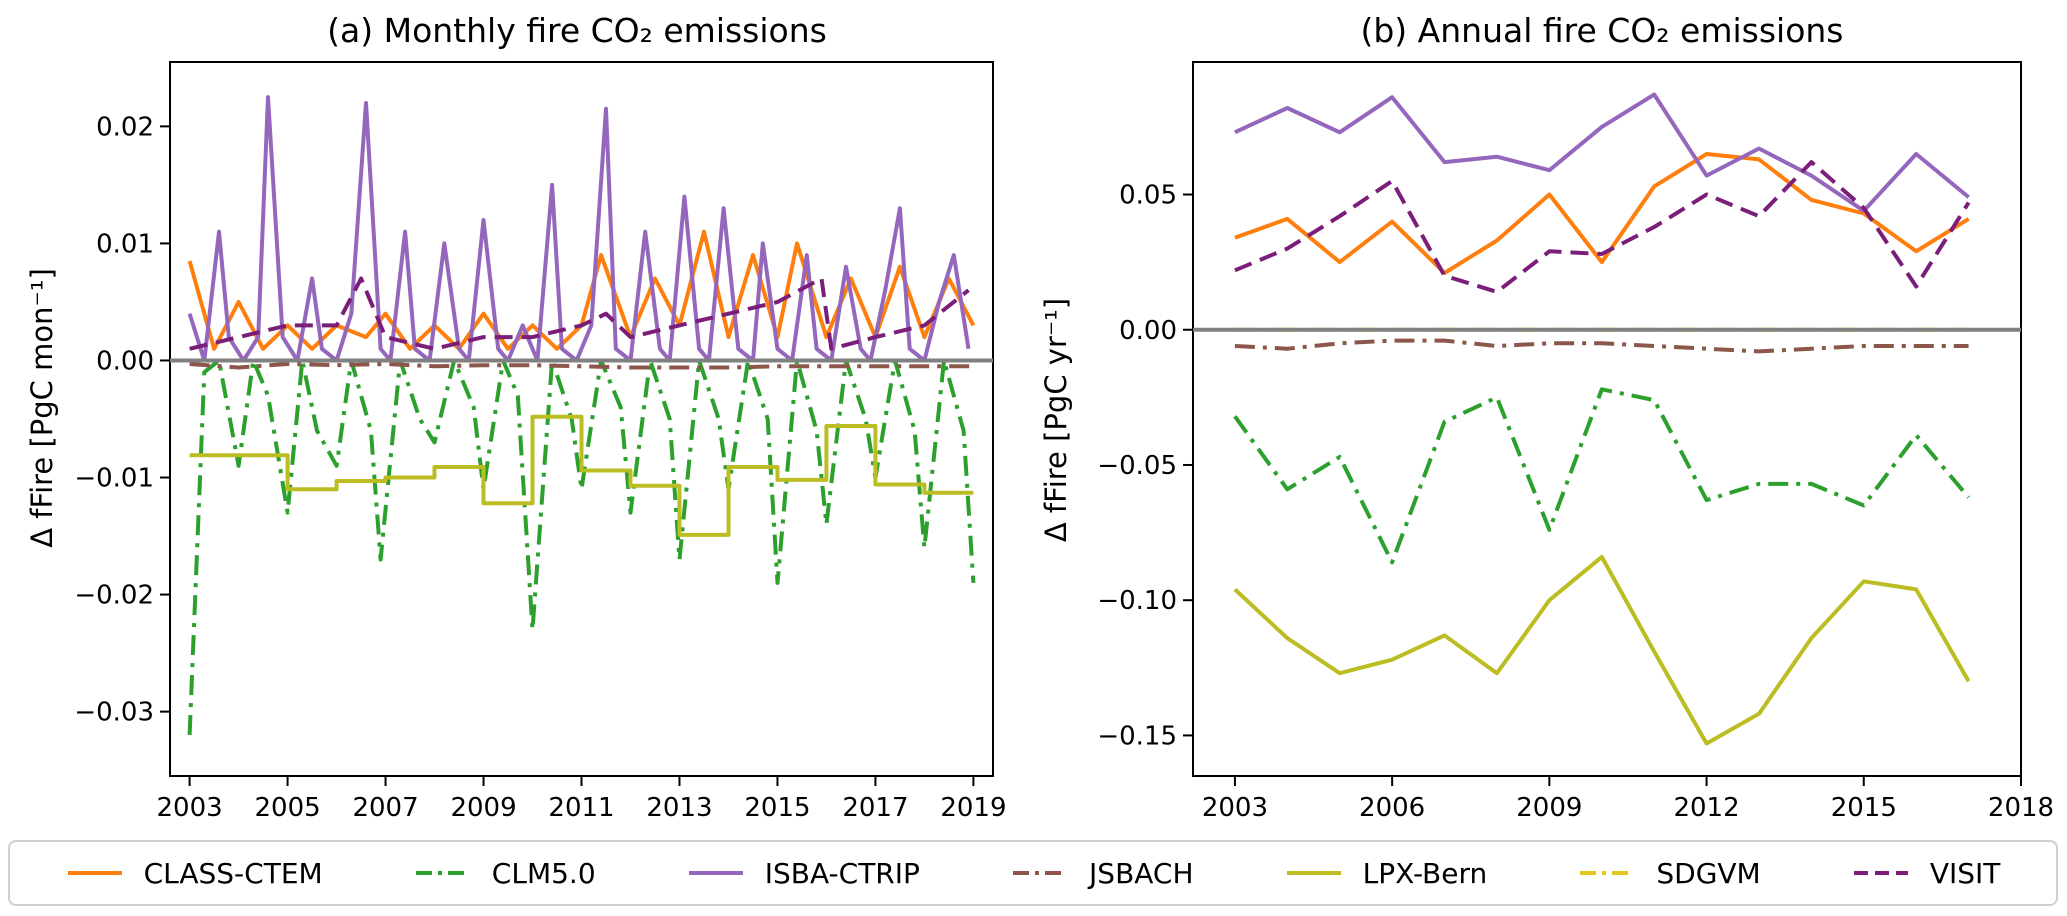  Describe the element at coordinates (385, 808) in the screenshot. I see `x-tick-label: 2007` at that location.